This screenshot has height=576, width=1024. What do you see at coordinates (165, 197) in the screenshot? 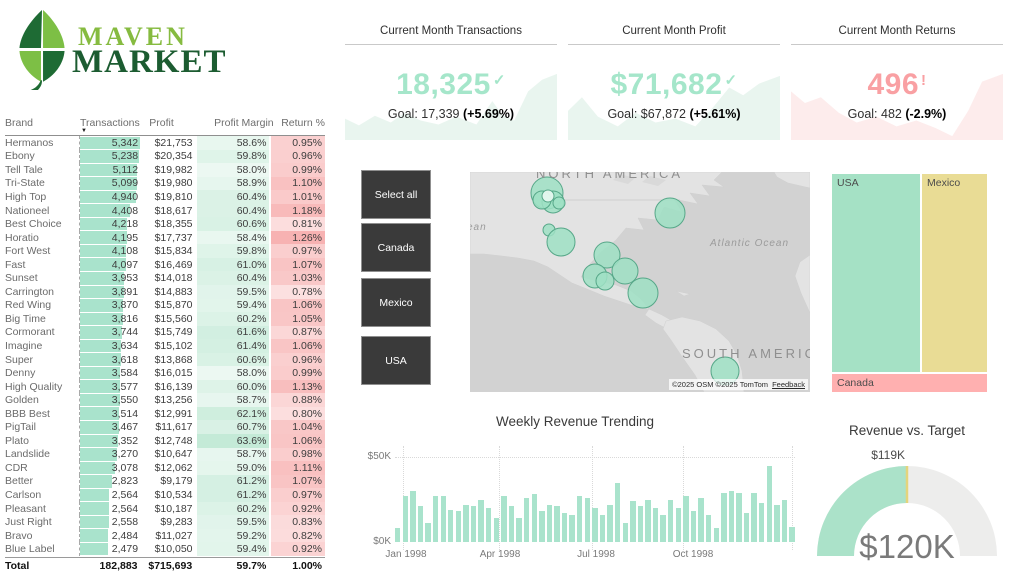
I see `table-row: High Top 4,940 $19,810 60.4% 1.01%` at bounding box center [165, 197].